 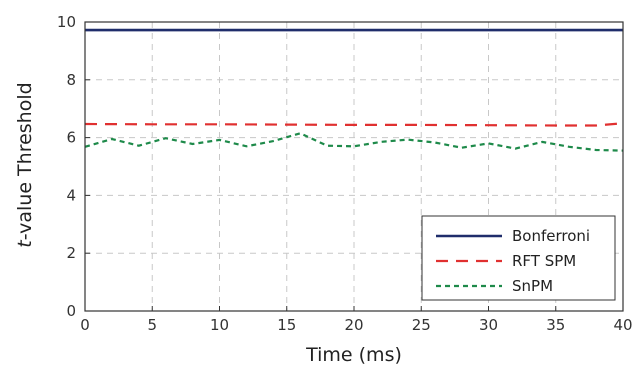 What do you see at coordinates (353, 325) in the screenshot?
I see `x-tick-label: 20` at bounding box center [353, 325].